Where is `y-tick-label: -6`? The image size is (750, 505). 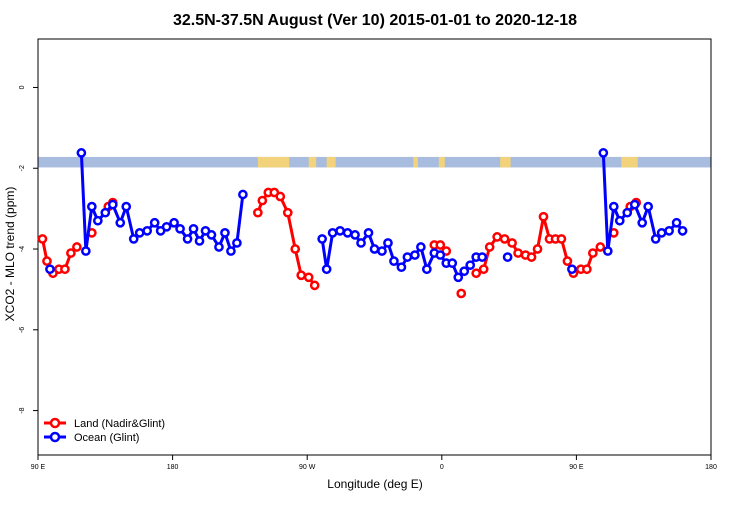
y-tick-label: -6 is located at coordinates (22, 330).